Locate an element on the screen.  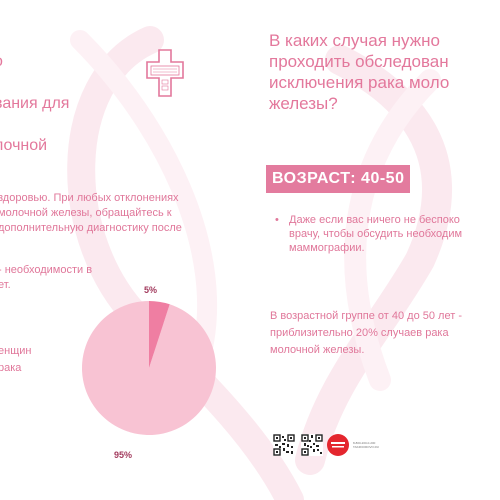
right-title-line: железы? is located at coordinates (303, 103).